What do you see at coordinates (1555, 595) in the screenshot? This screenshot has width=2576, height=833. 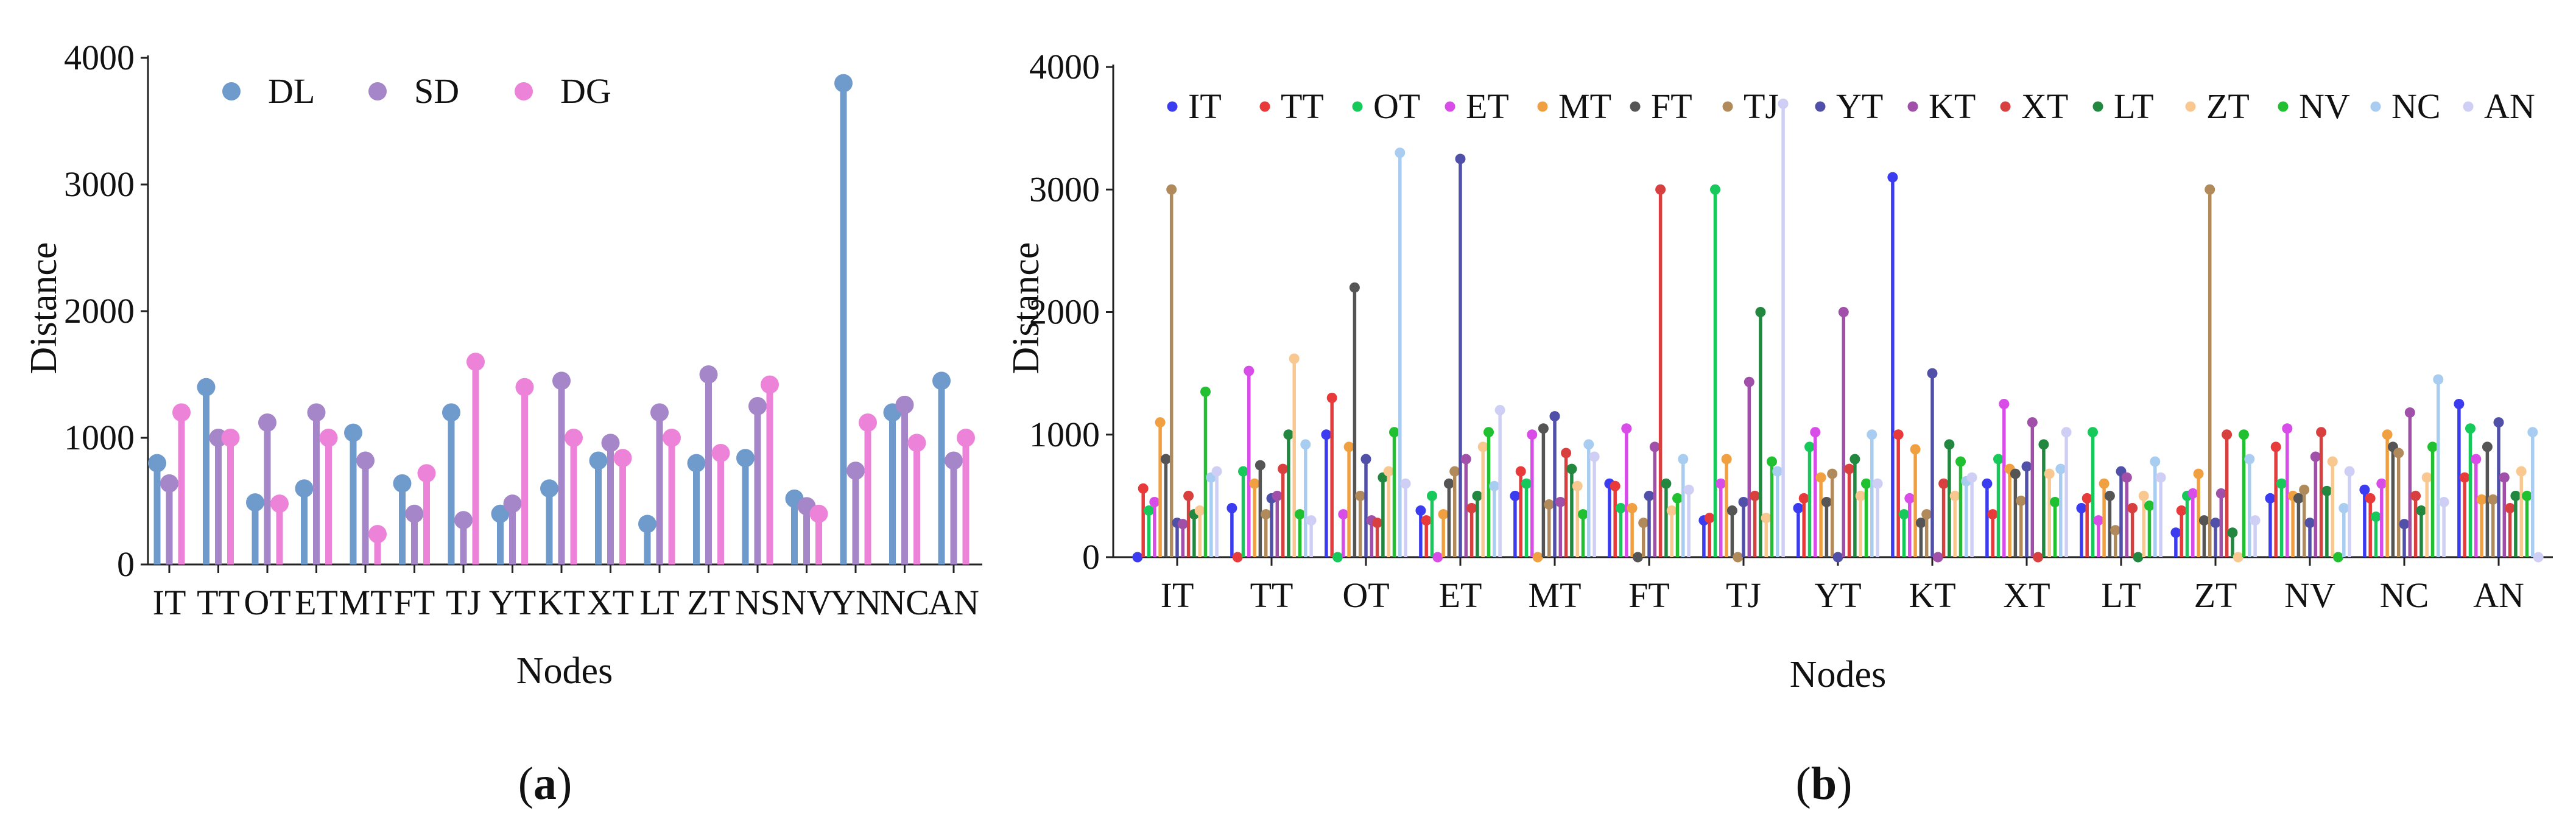 I see `x-tick-label: MT` at bounding box center [1555, 595].